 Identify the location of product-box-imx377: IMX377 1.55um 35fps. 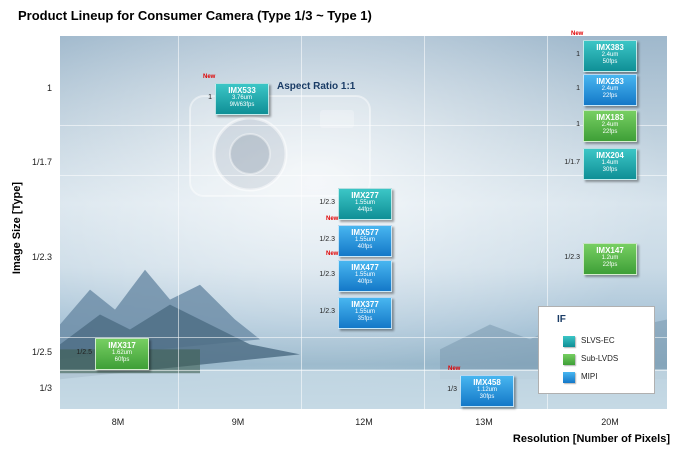
(365, 313).